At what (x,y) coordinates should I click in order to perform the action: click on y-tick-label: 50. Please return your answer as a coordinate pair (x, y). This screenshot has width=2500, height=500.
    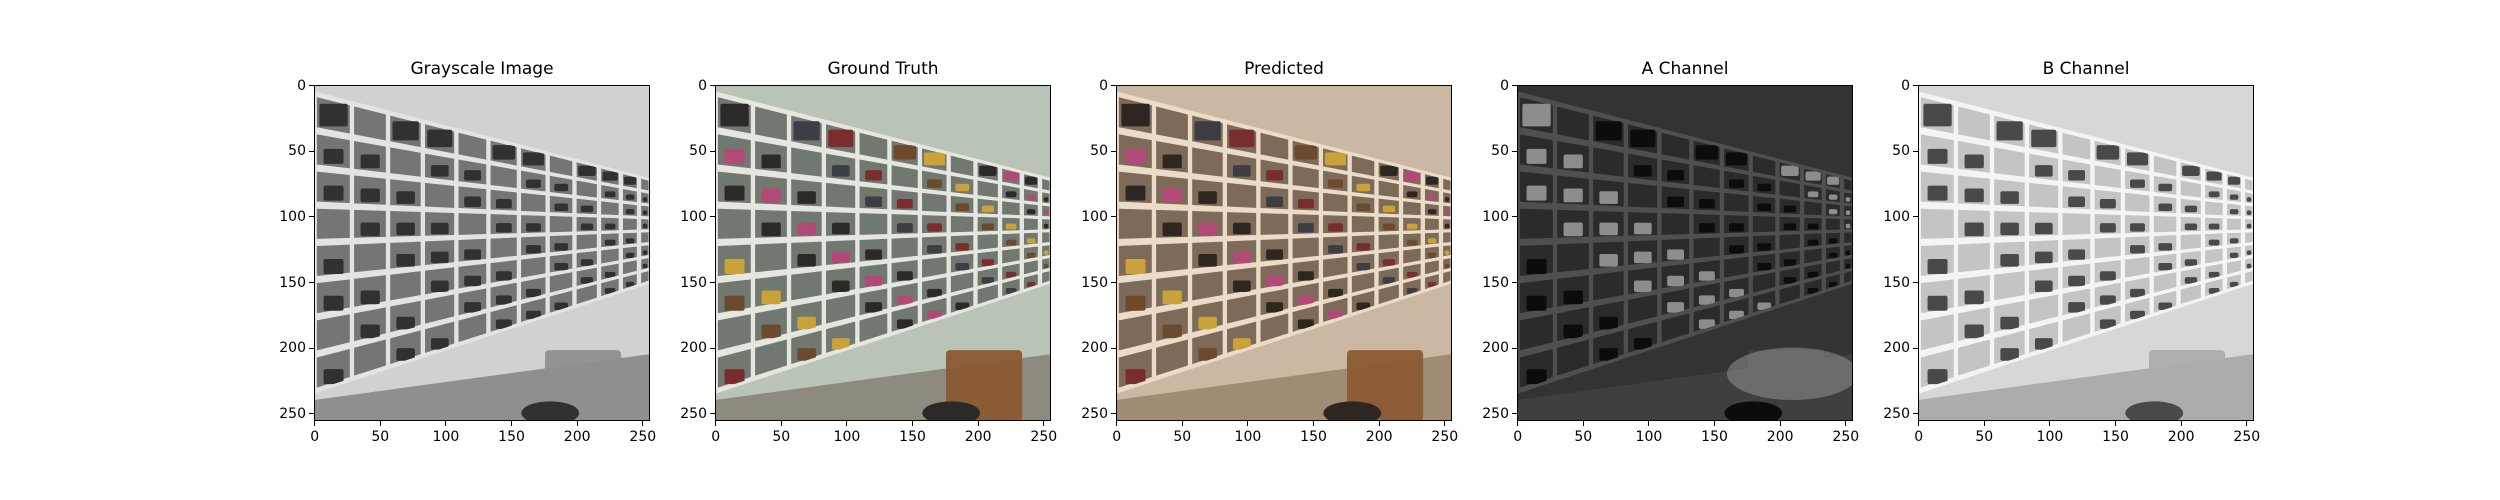
    Looking at the image, I should click on (297, 151).